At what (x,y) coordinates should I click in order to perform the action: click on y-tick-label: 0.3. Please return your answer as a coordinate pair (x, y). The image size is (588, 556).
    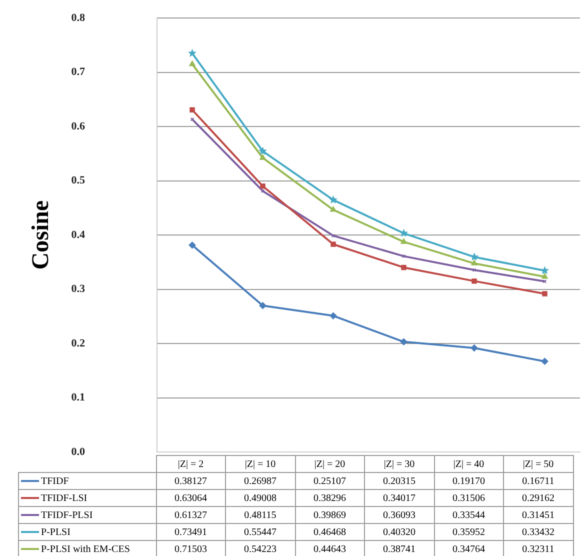
    Looking at the image, I should click on (78, 289).